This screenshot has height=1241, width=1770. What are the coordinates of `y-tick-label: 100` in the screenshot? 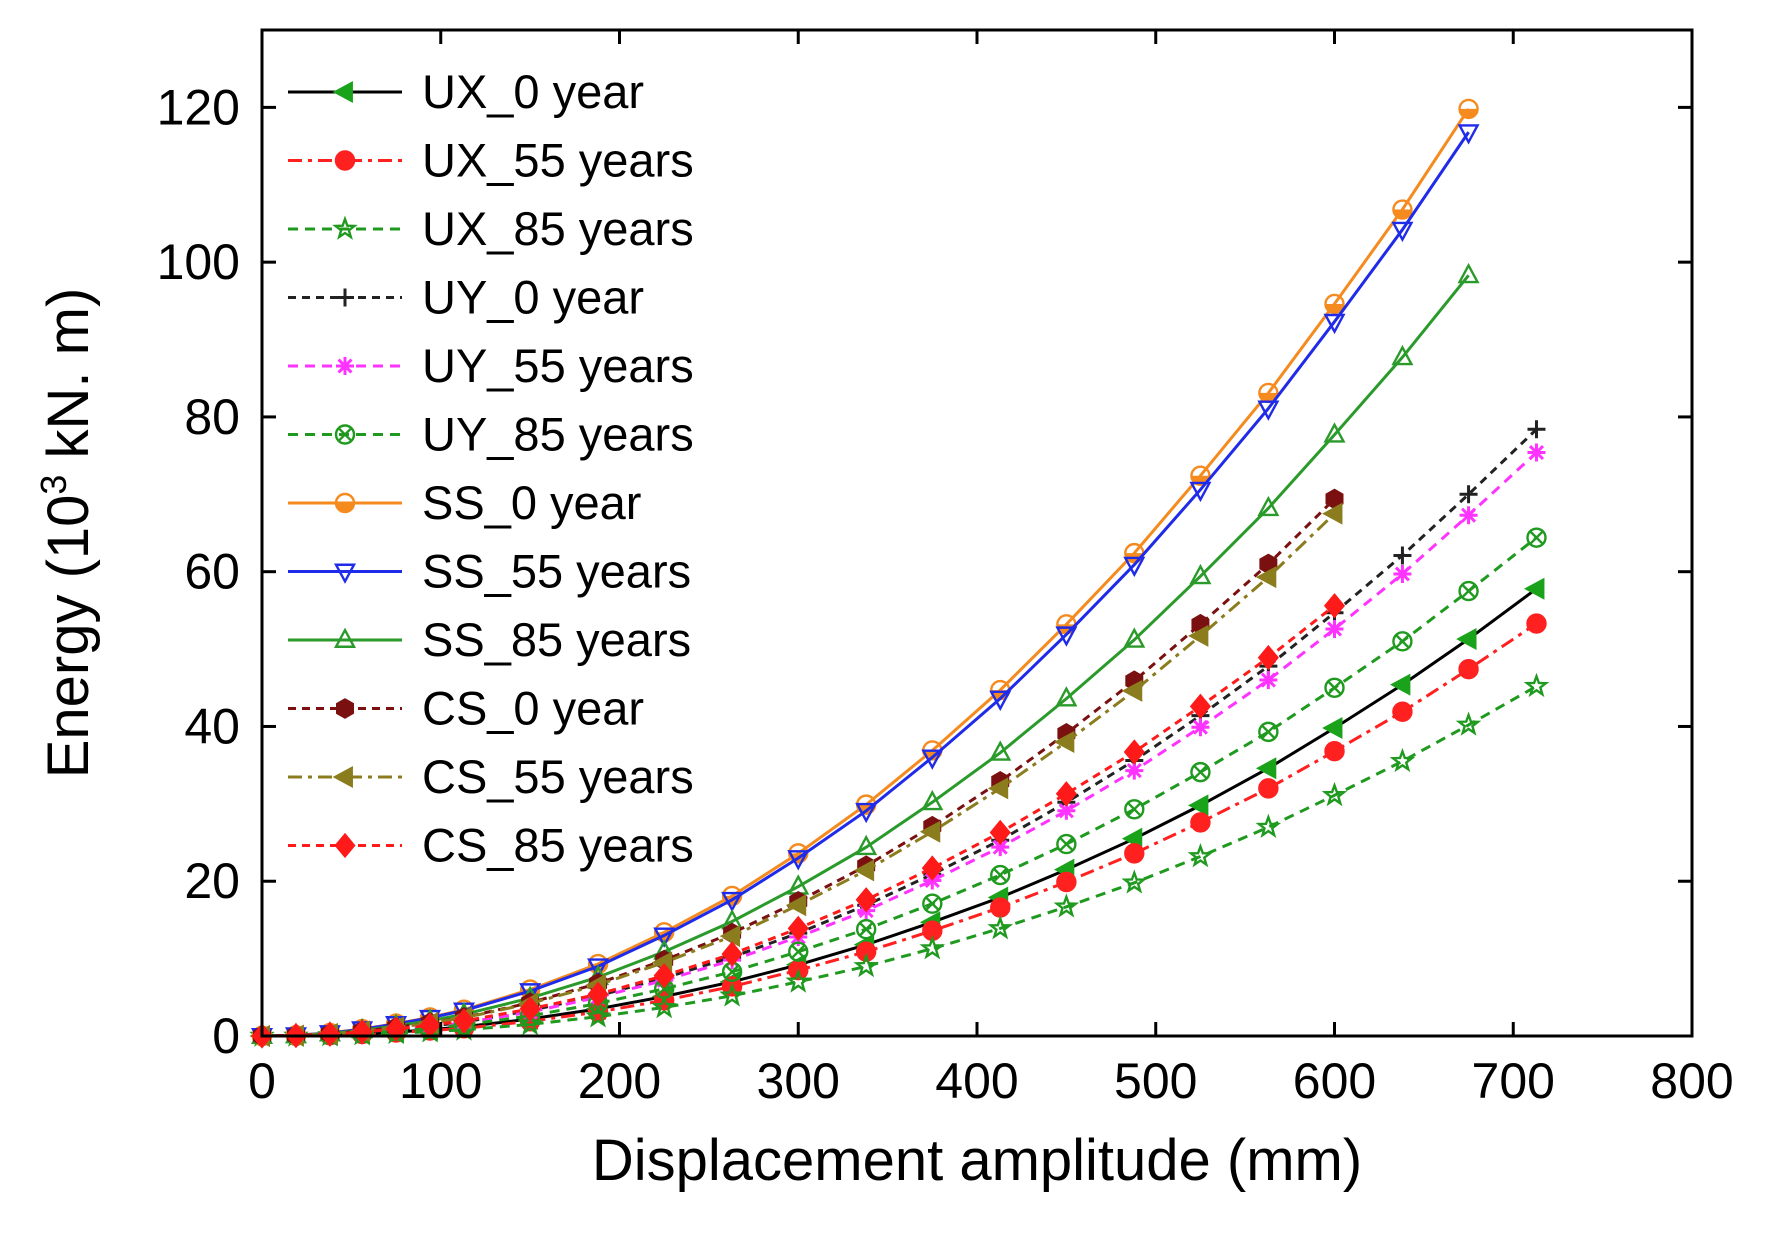 It's located at (198, 262).